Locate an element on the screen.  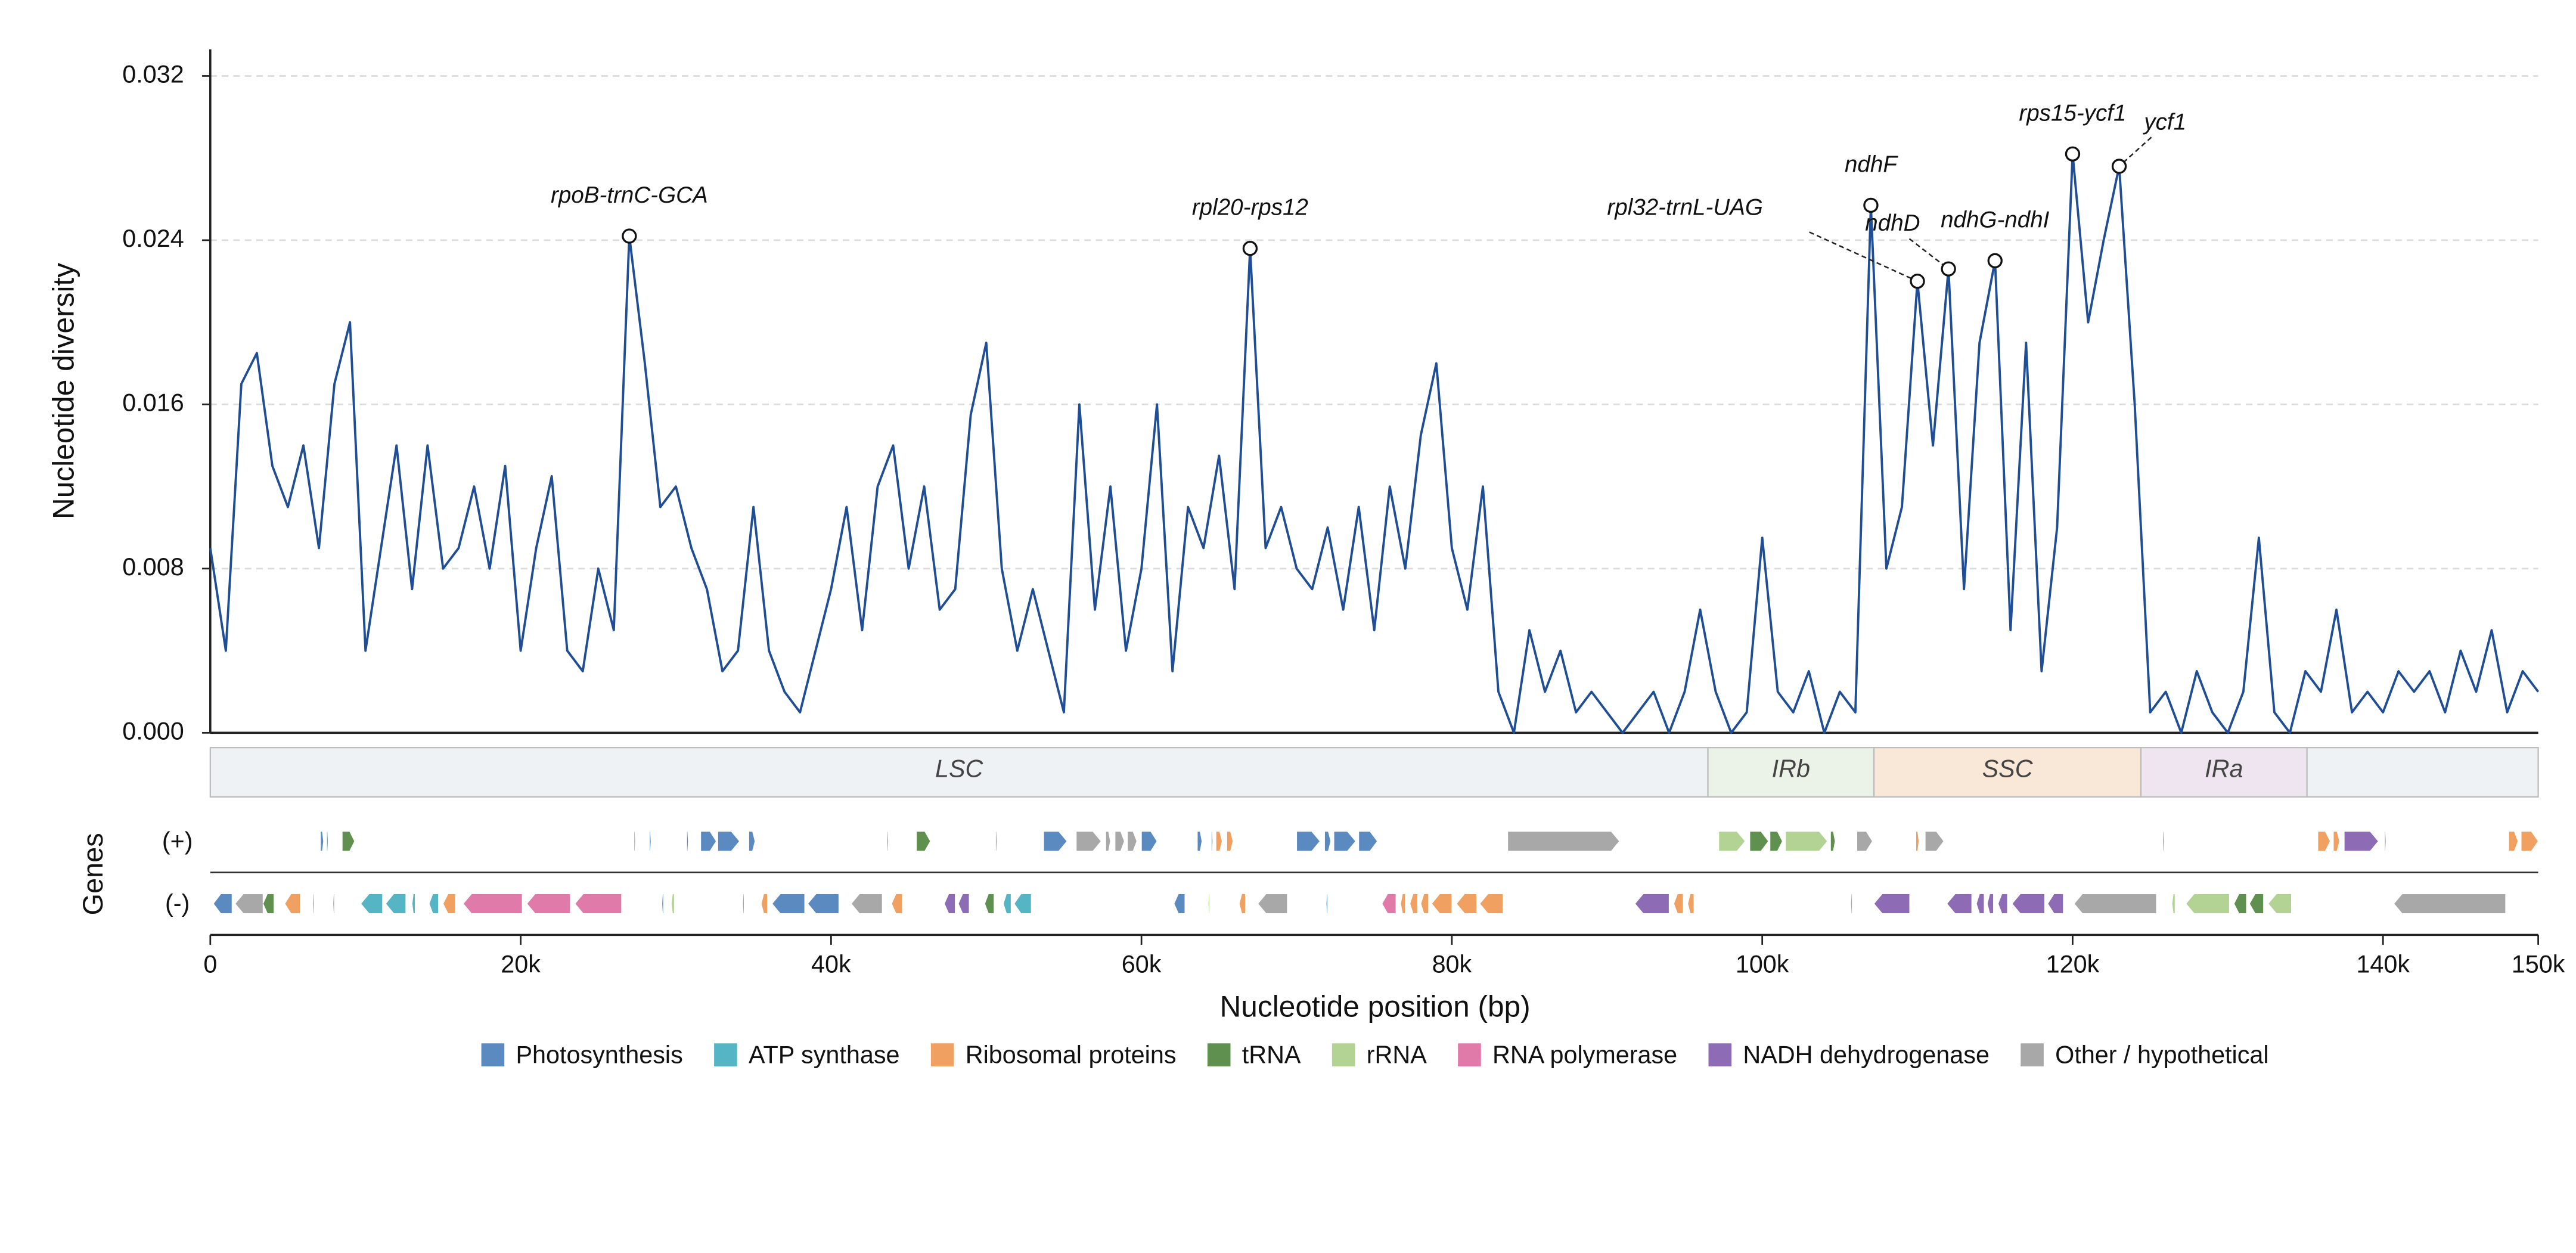
legend-label: NADH dehydrogenase is located at coordinates (1867, 1054).